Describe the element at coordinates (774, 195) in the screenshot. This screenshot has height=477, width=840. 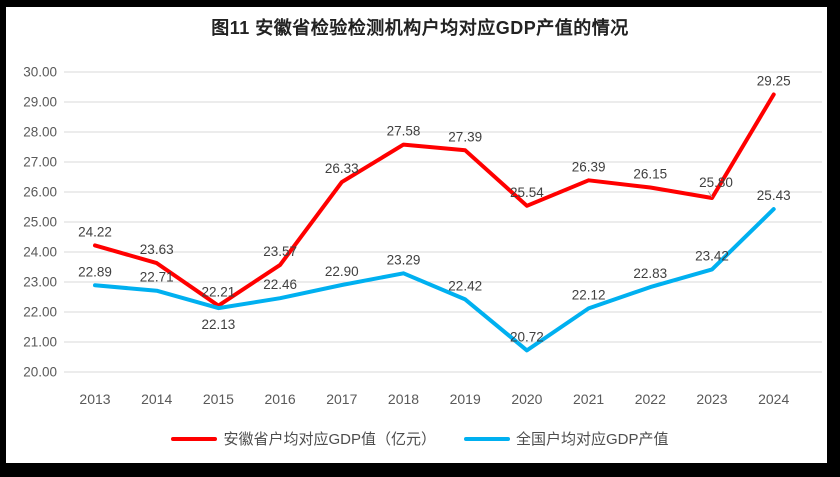
I see `data-label: 25.43` at that location.